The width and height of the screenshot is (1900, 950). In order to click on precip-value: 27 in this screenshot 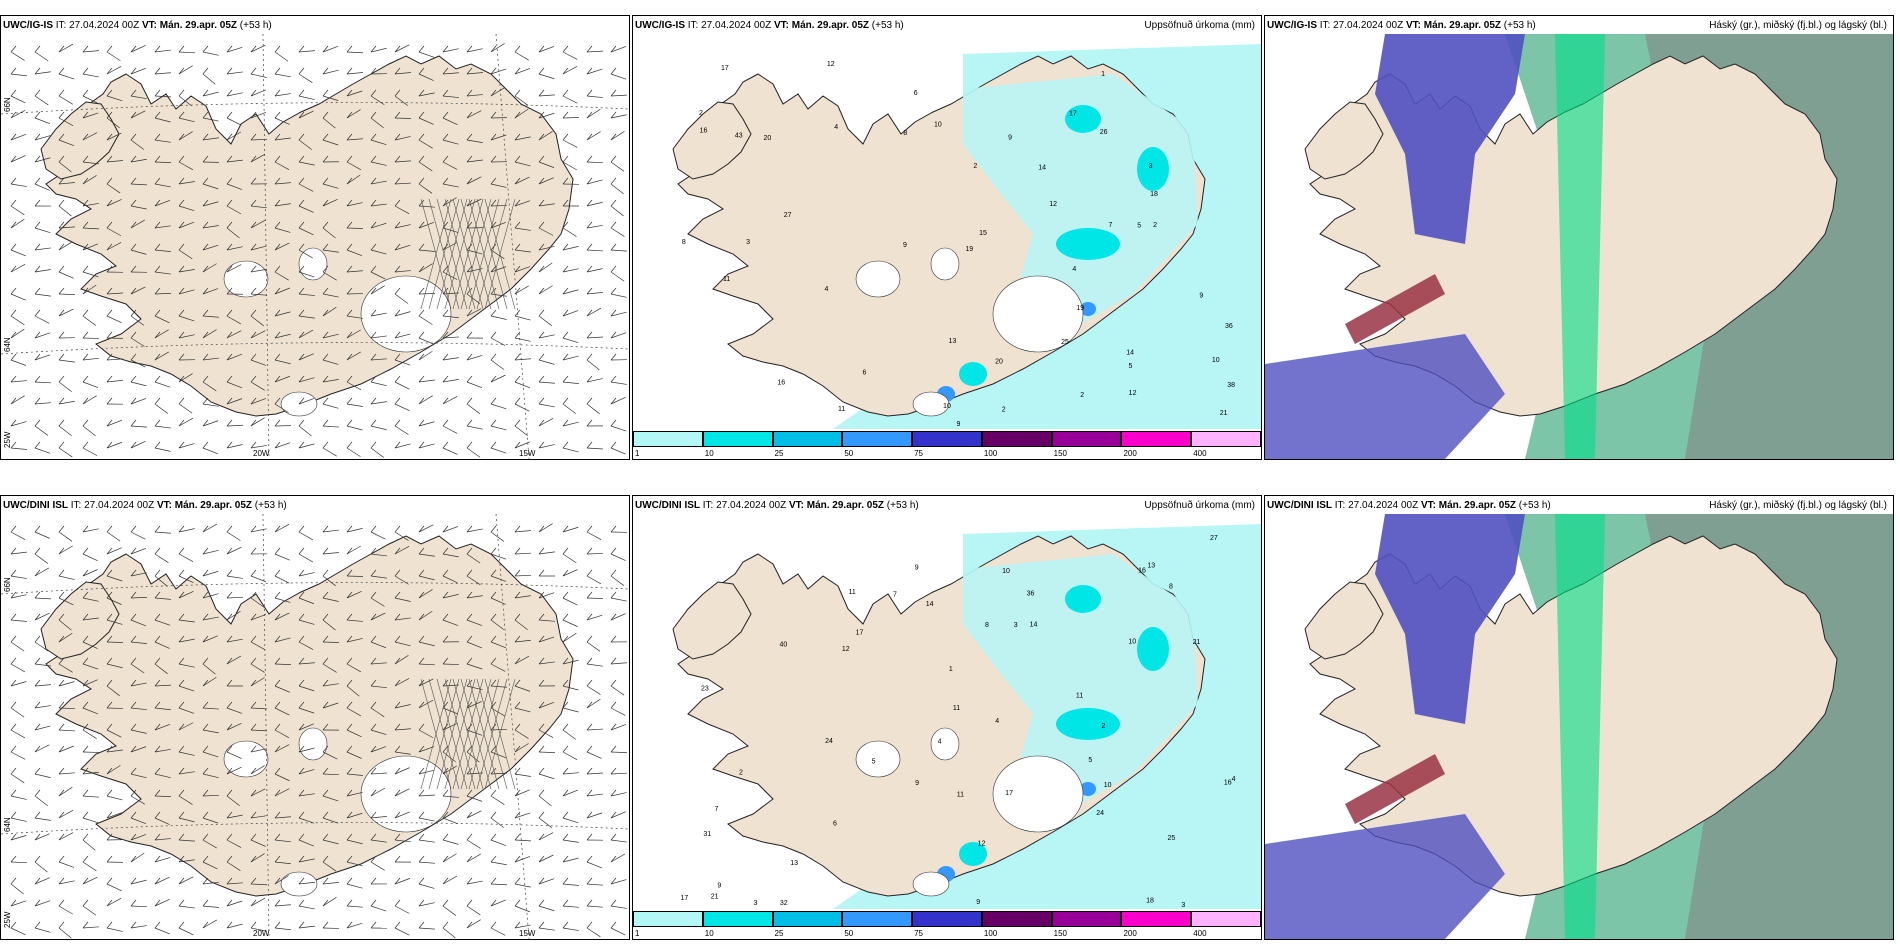, I will do `click(1214, 538)`.